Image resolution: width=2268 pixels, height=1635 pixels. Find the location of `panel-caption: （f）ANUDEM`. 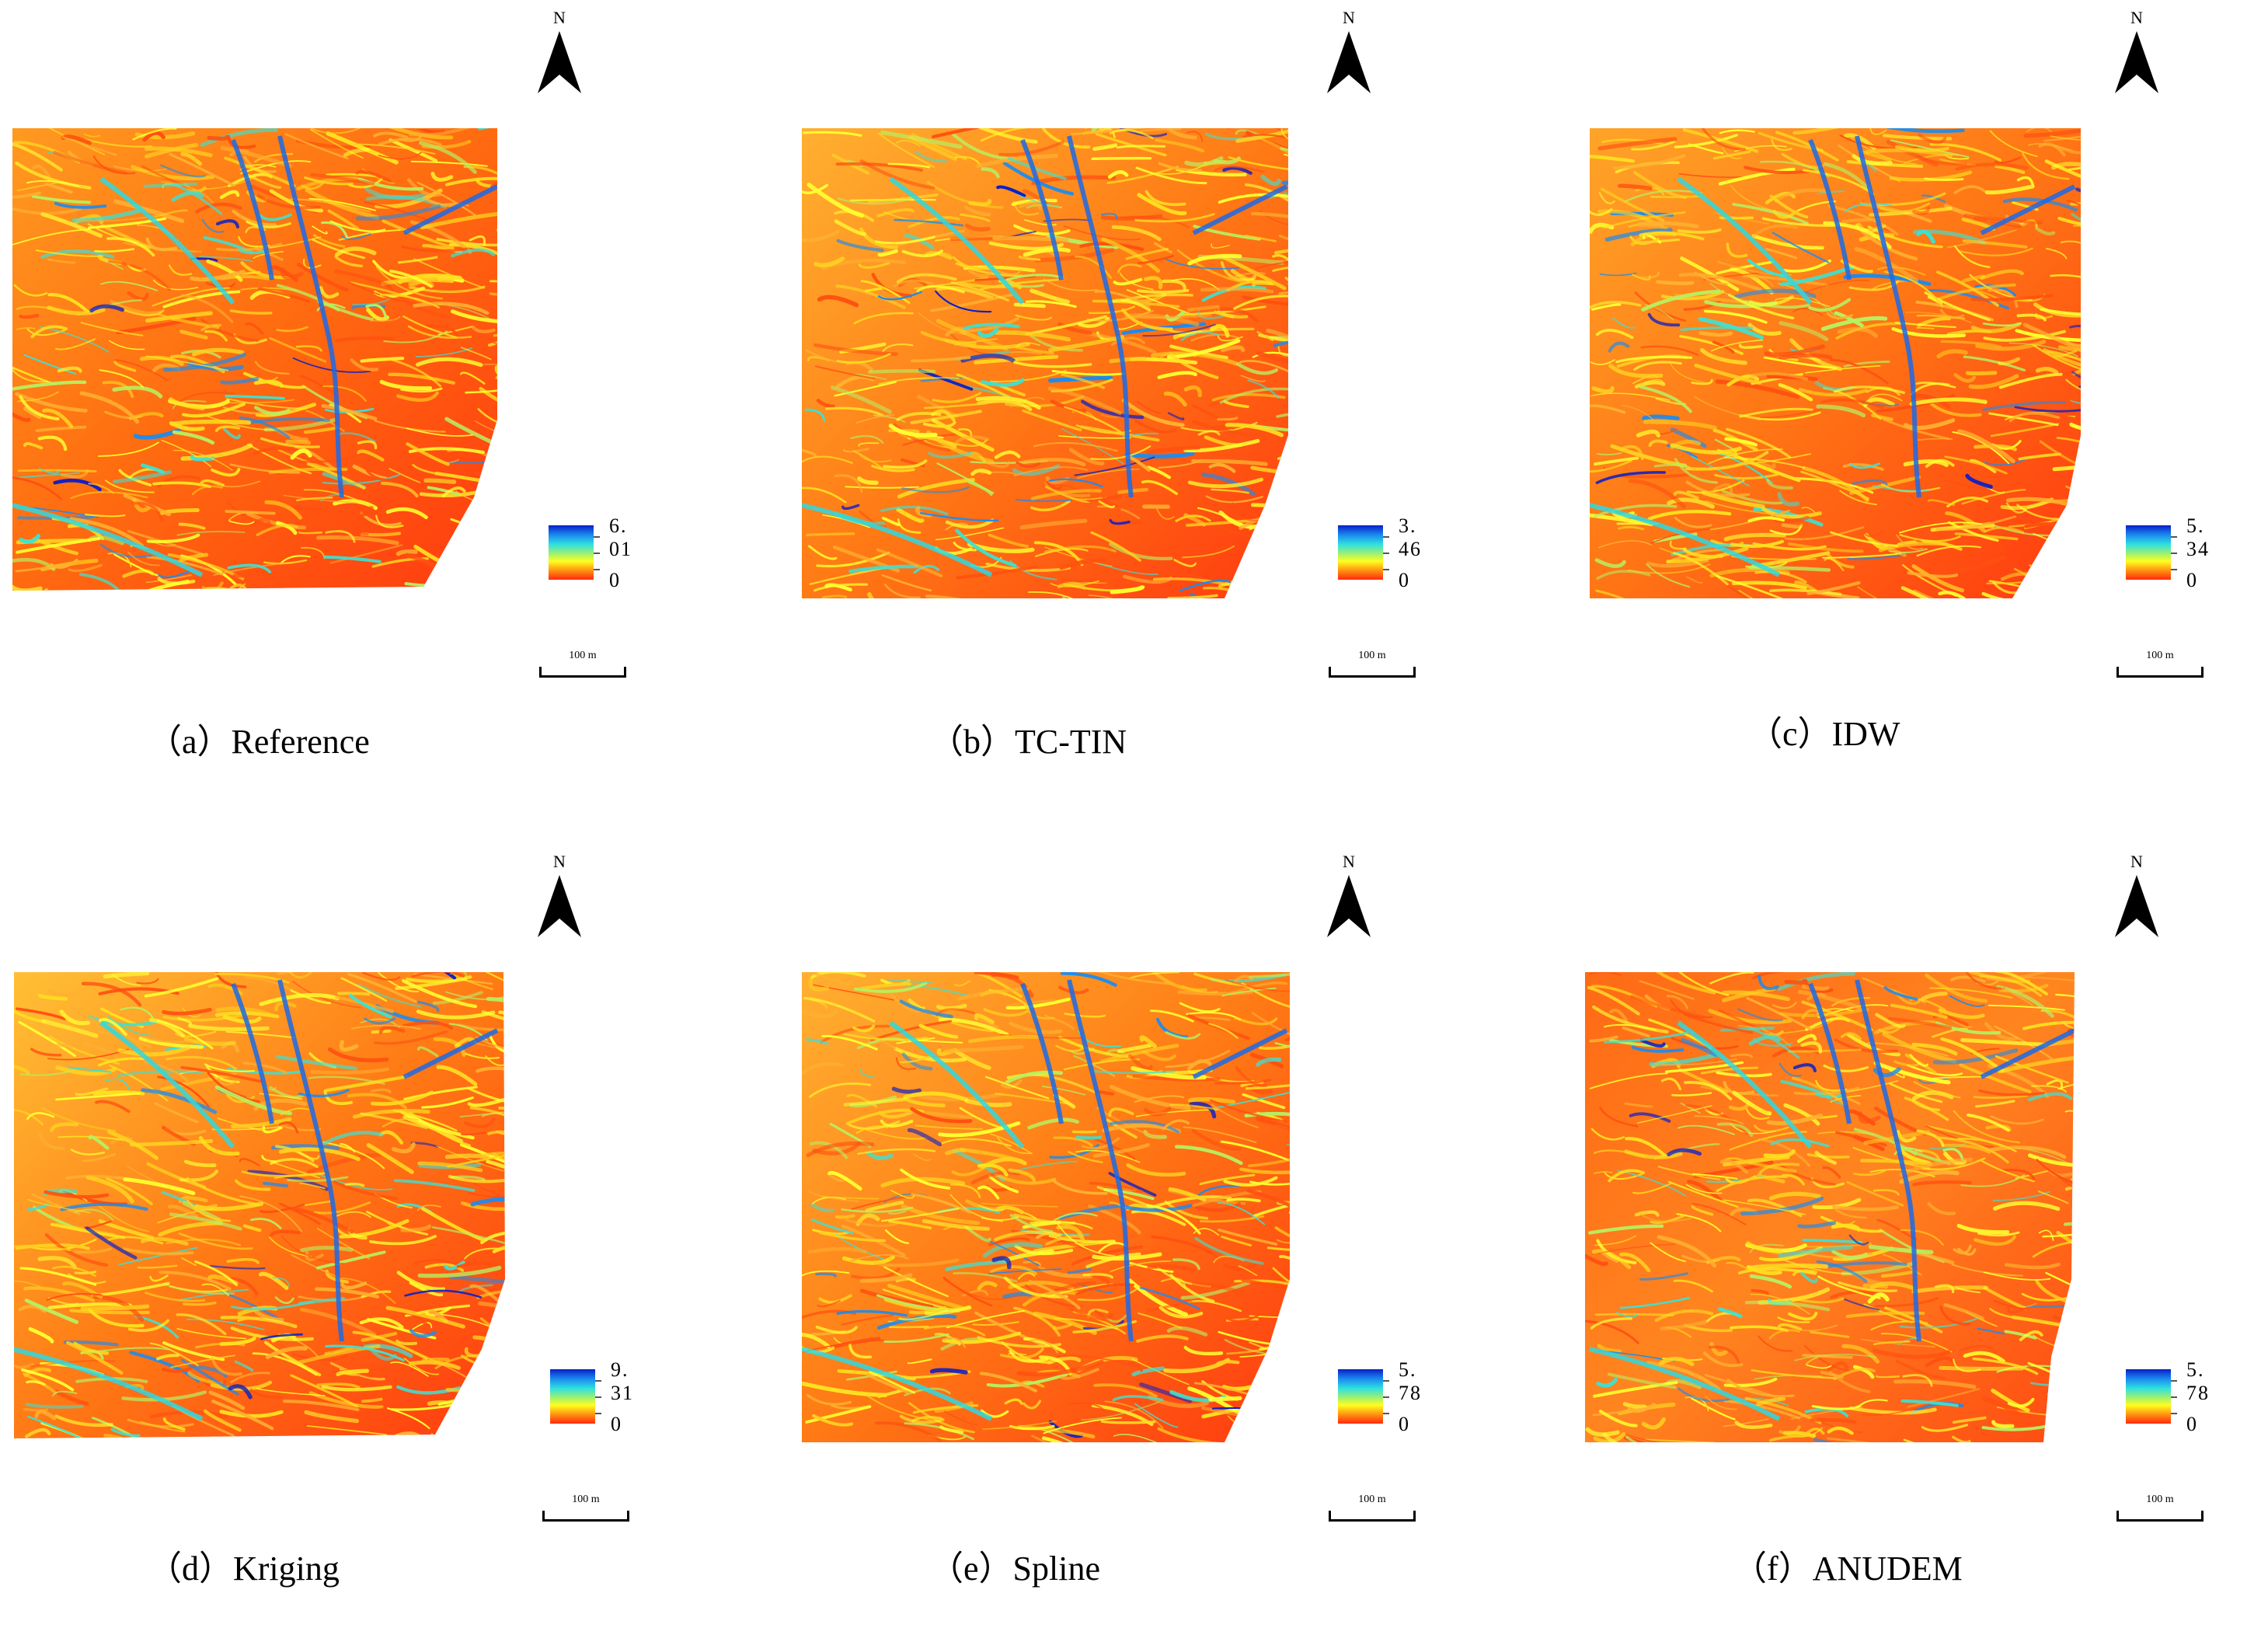

panel-caption: （f）ANUDEM is located at coordinates (1848, 1569).